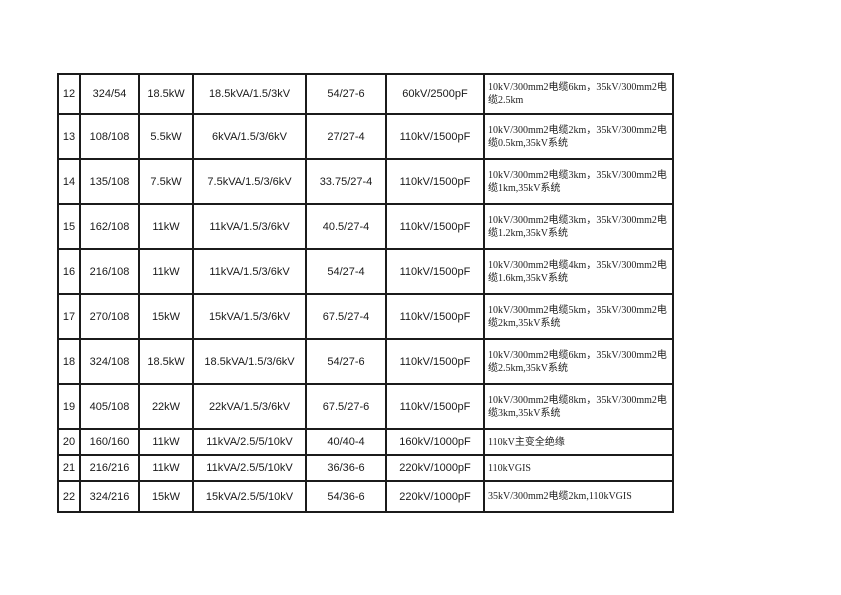 The image size is (841, 595). Describe the element at coordinates (69, 361) in the screenshot. I see `cell-row-number: 18` at that location.